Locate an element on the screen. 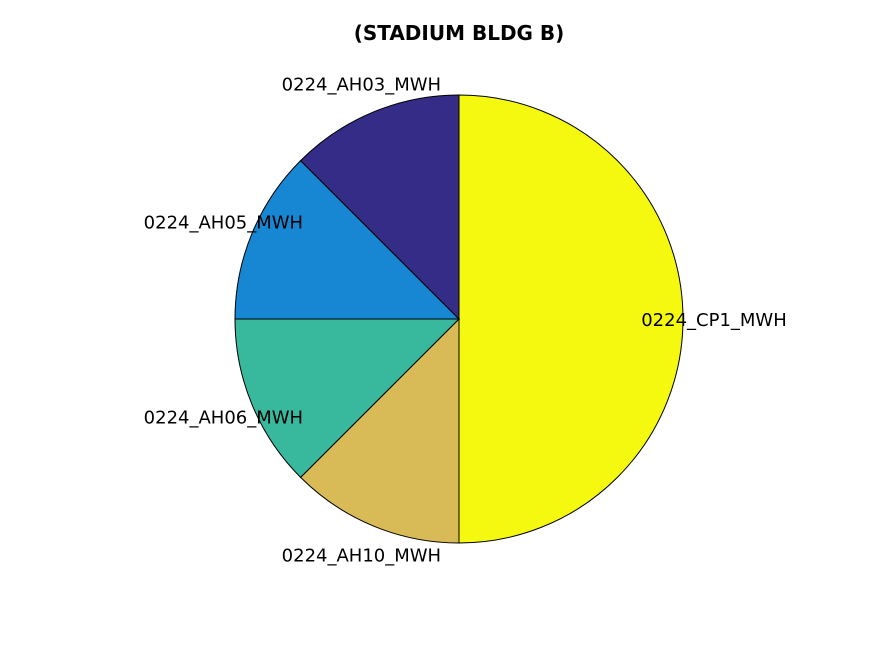  pie-slice-0224-ah06-mwh is located at coordinates (347, 398).